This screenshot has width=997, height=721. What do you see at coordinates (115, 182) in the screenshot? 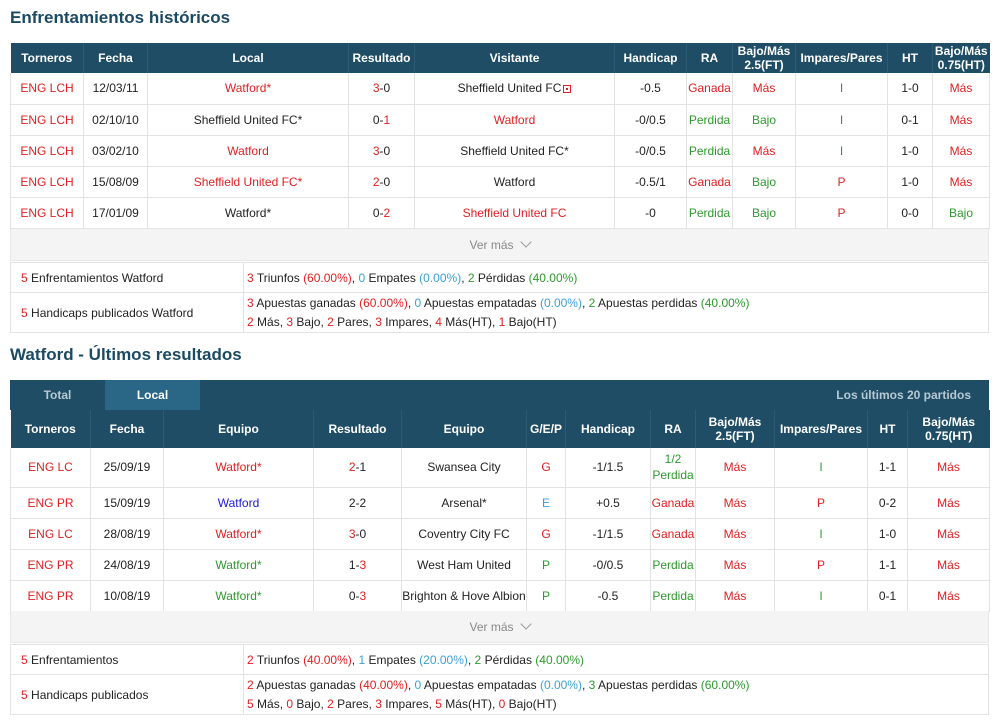
I see `date-cell: 15/08/09` at bounding box center [115, 182].